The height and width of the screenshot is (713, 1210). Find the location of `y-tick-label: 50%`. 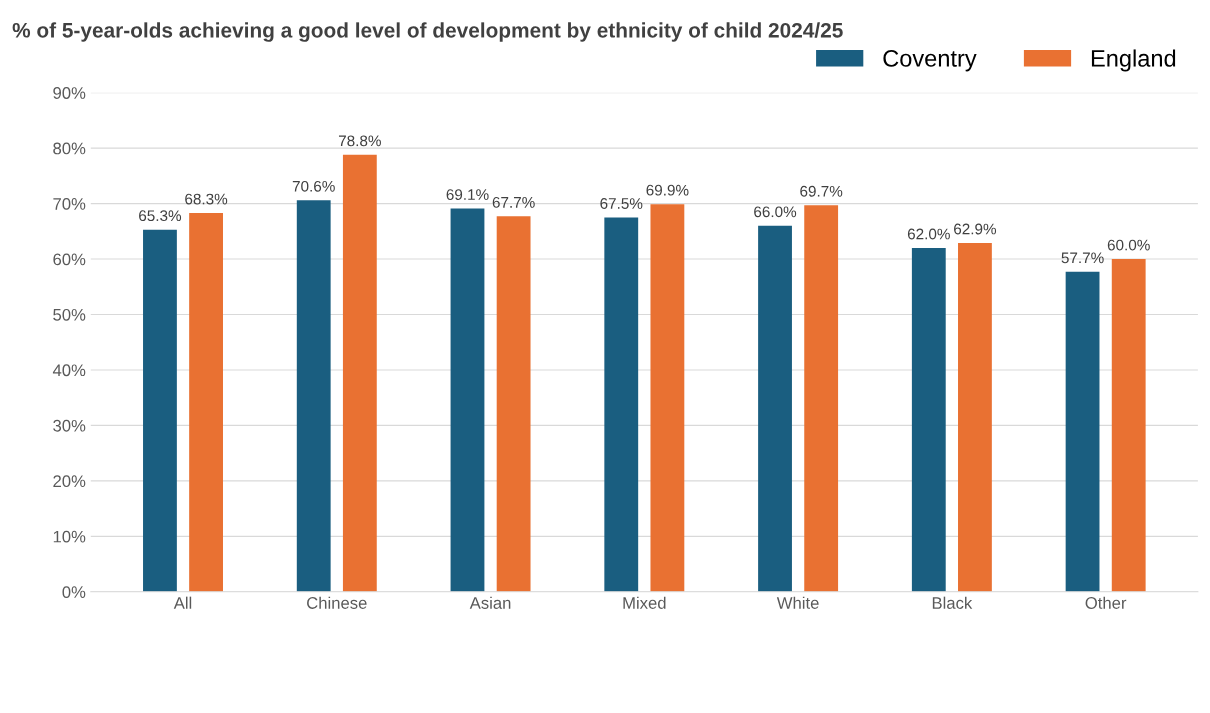

y-tick-label: 50% is located at coordinates (69, 314).